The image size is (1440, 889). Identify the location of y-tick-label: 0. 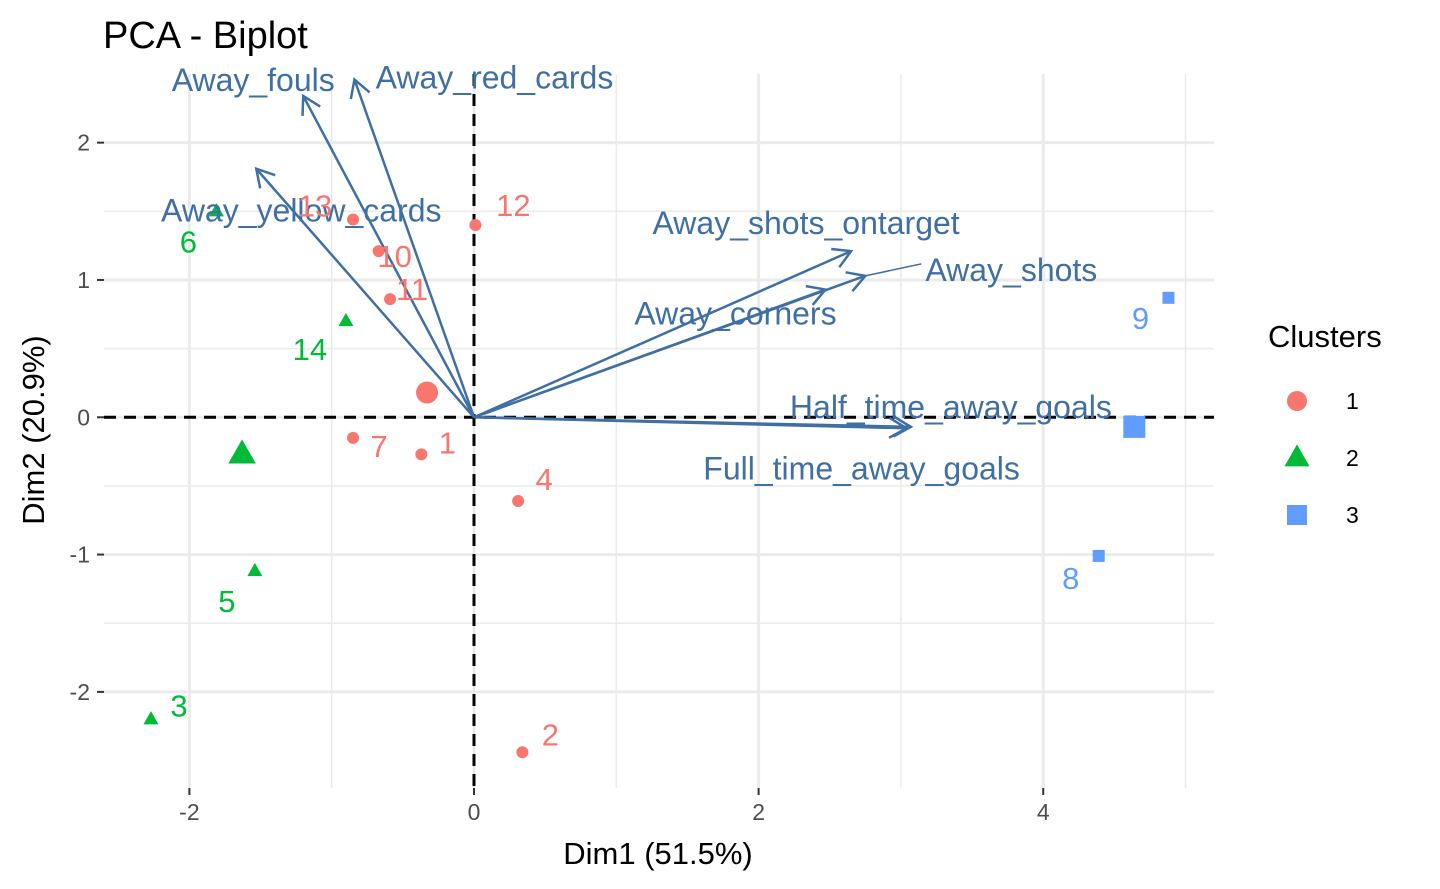
(83, 417).